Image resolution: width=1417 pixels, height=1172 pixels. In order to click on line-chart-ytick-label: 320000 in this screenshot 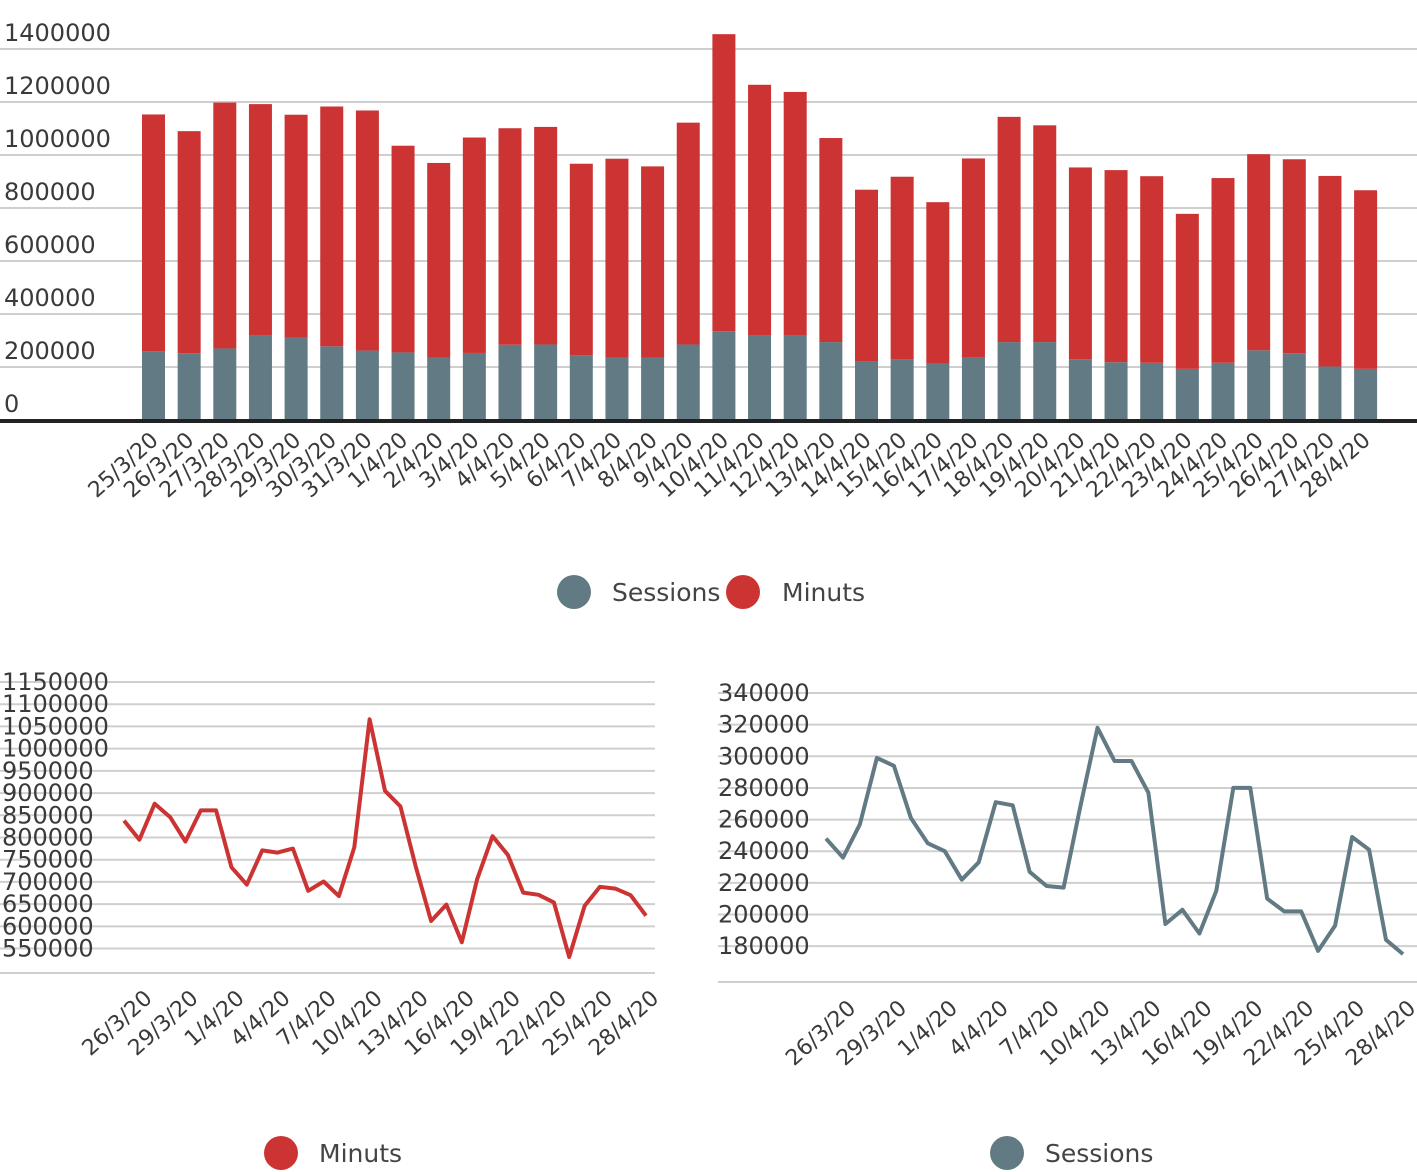, I will do `click(764, 725)`.